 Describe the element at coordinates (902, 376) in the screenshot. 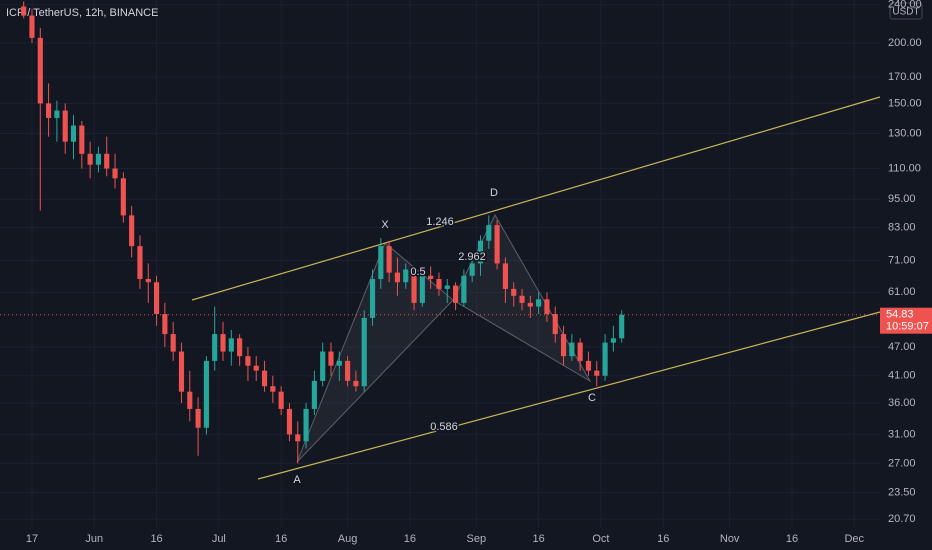

I see `y-tick-label: 41.00` at that location.